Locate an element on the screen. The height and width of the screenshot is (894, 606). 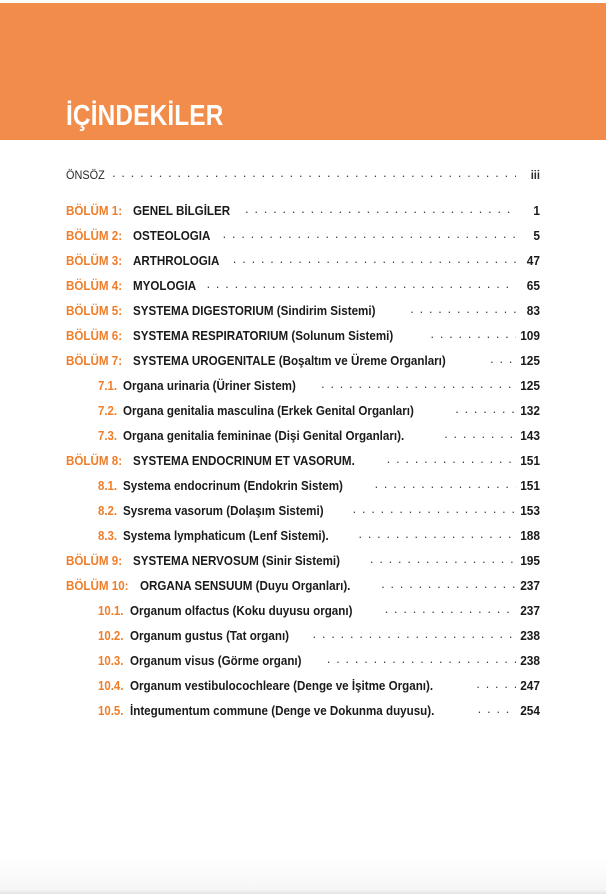
page-title: İÇİNDEKİLER is located at coordinates (145, 116).